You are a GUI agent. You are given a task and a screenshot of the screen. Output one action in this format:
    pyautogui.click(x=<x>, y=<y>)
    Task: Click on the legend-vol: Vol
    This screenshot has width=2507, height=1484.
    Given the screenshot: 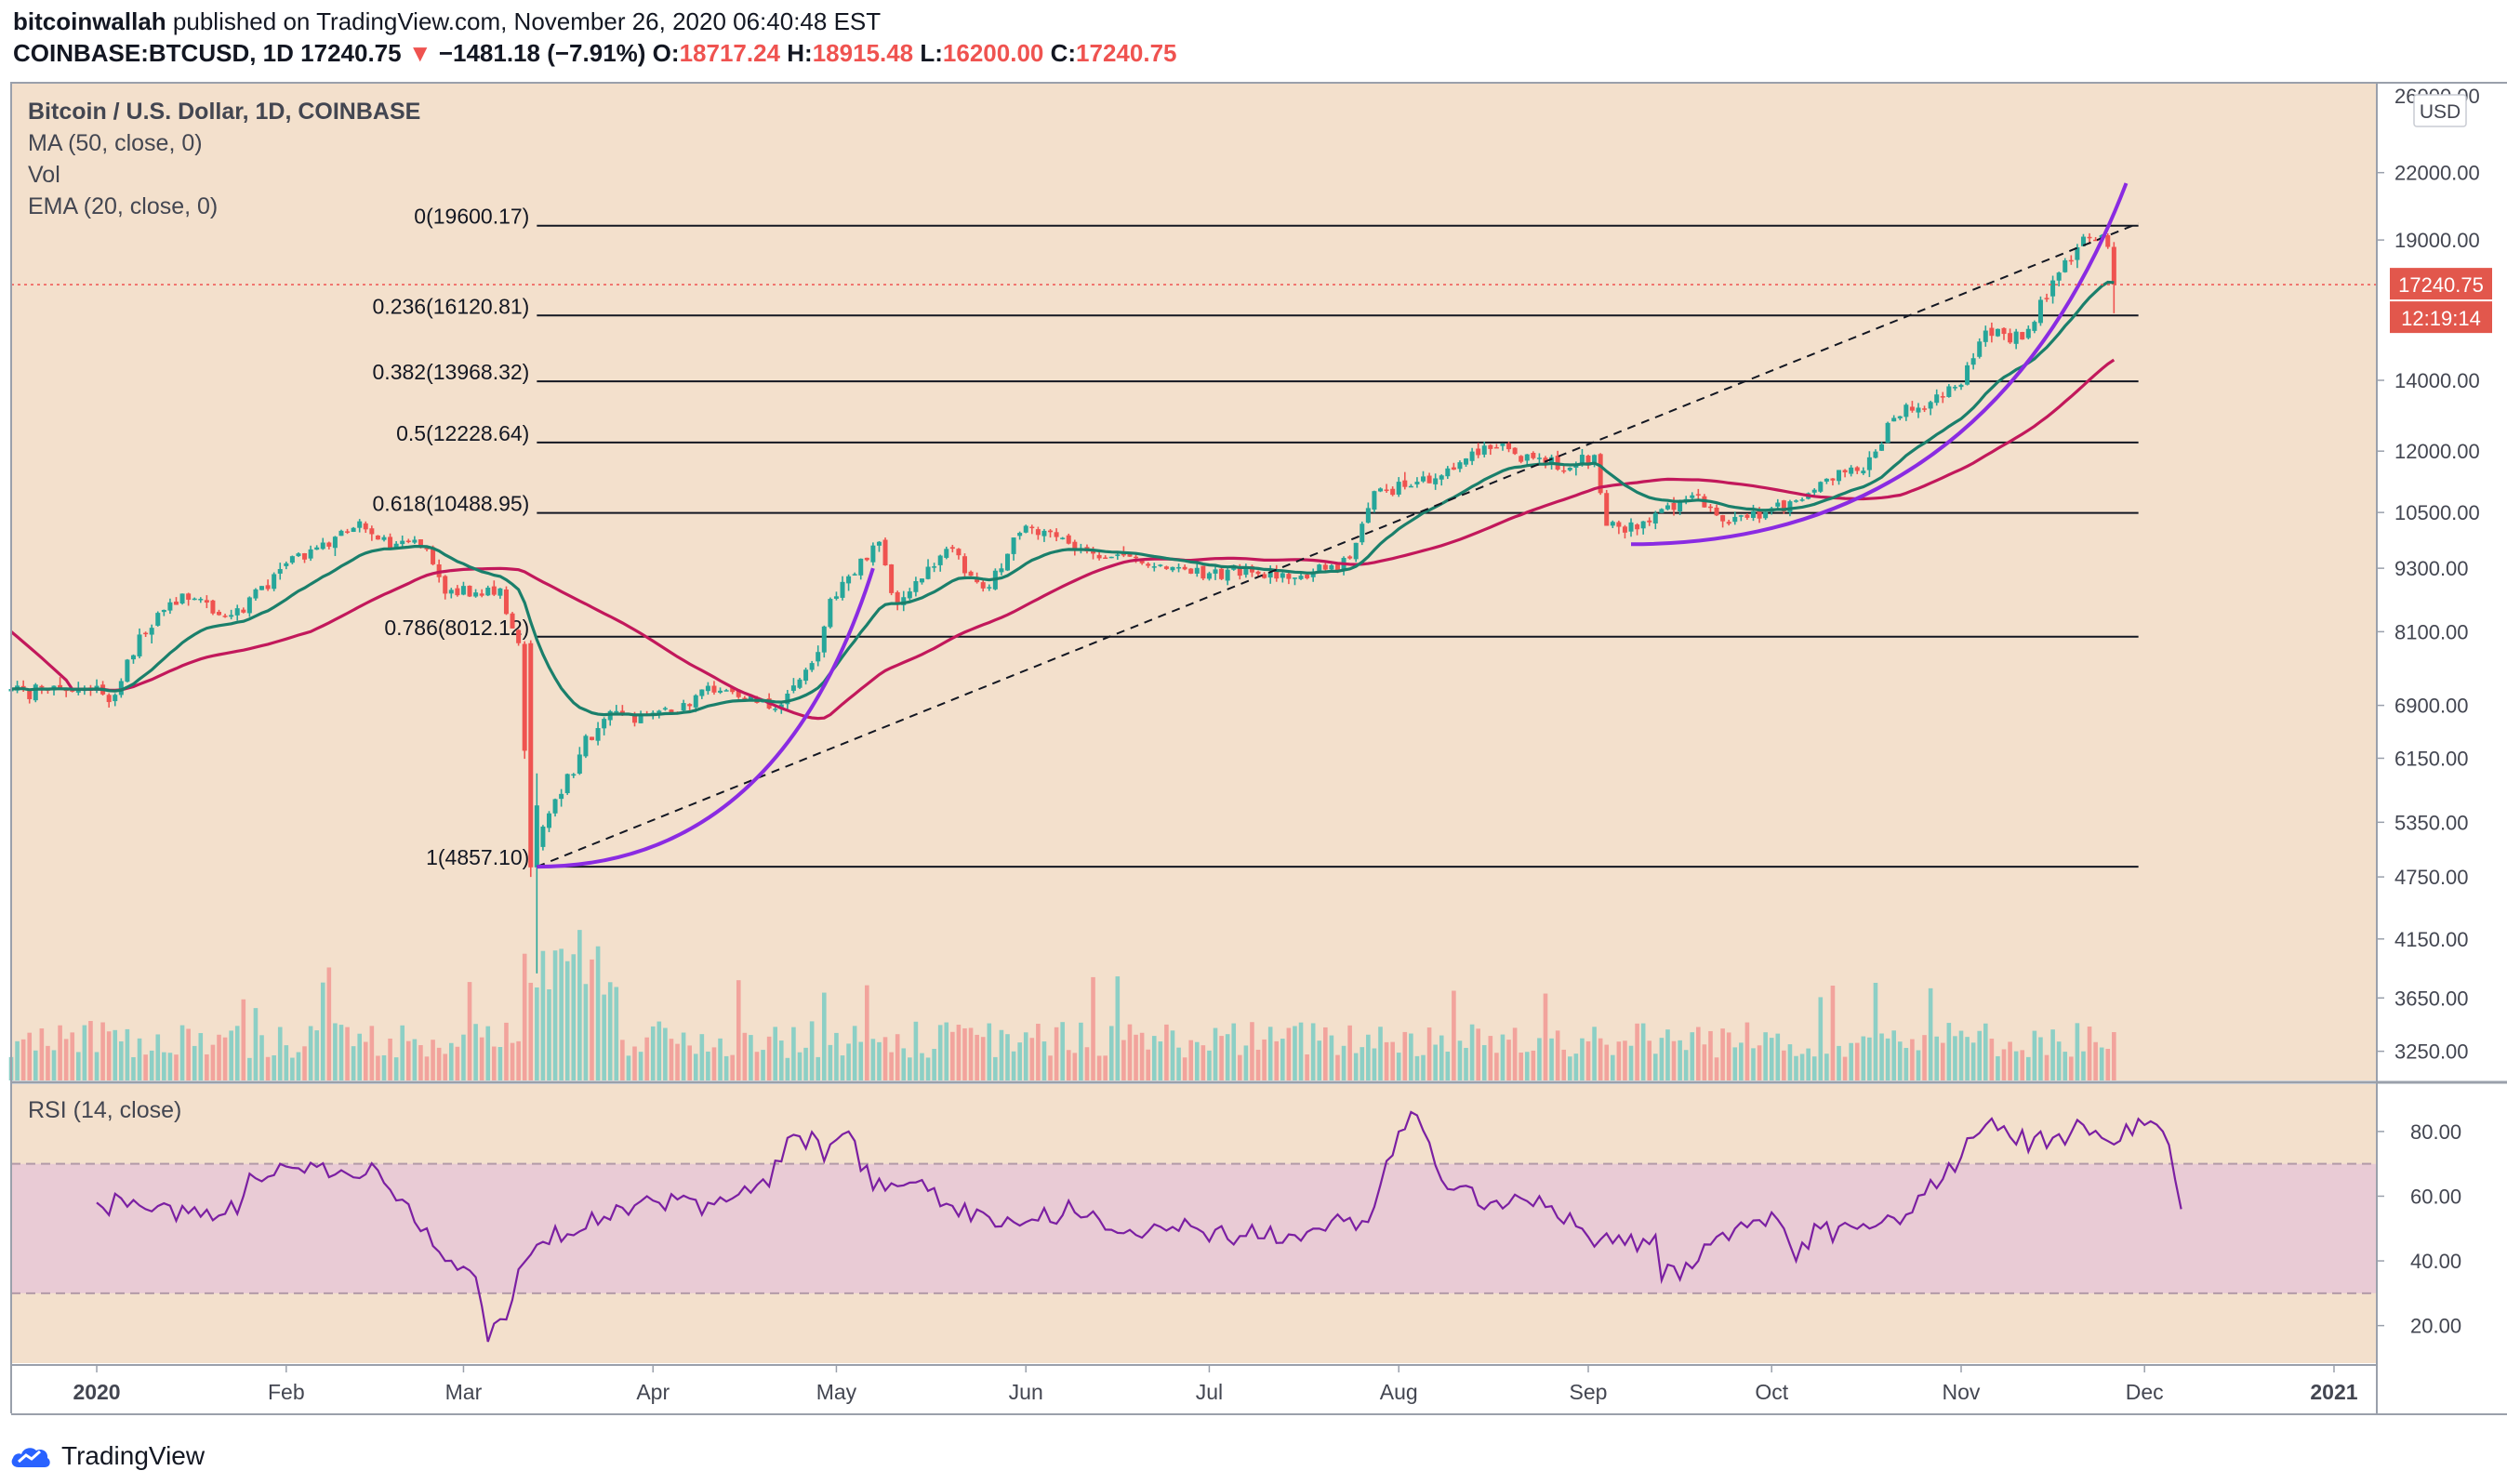 What is the action you would take?
    pyautogui.click(x=44, y=175)
    